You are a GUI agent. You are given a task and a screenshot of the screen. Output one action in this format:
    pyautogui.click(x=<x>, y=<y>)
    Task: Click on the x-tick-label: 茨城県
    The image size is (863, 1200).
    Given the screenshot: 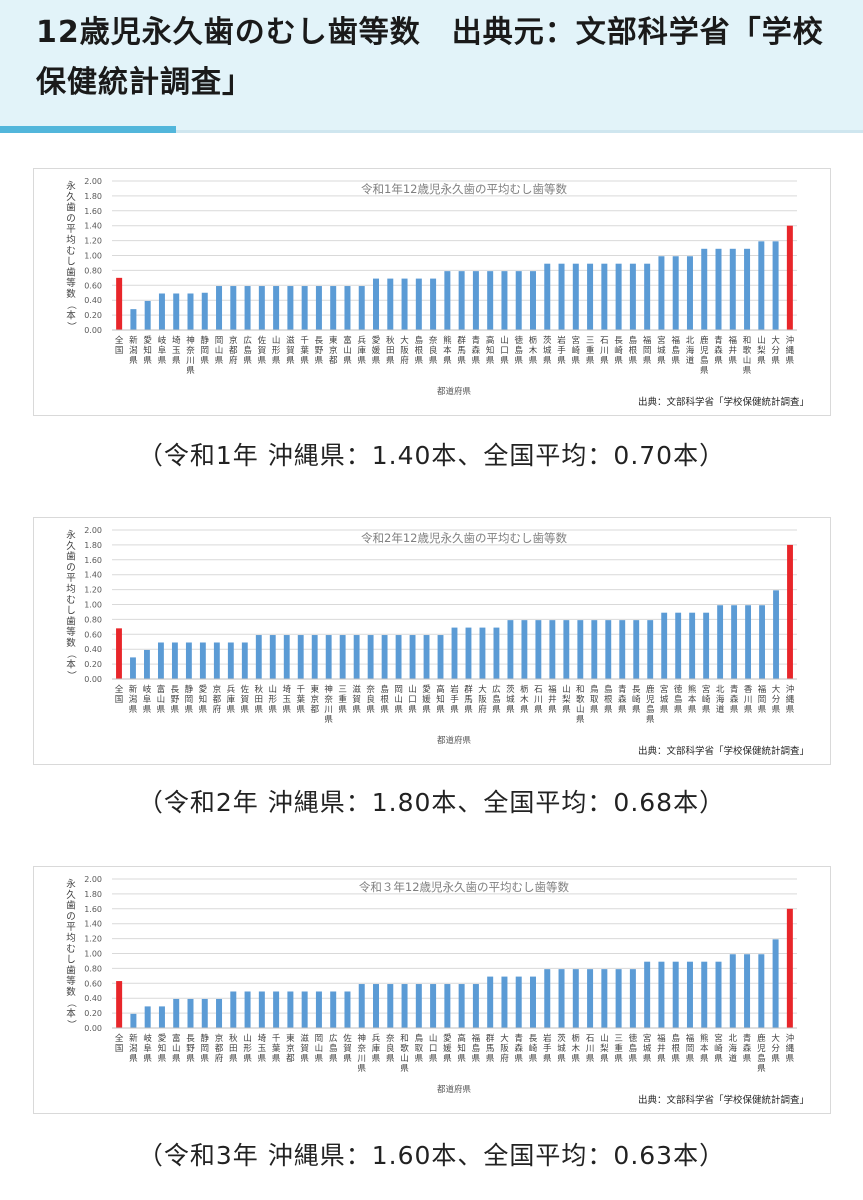 What is the action you would take?
    pyautogui.click(x=561, y=1048)
    